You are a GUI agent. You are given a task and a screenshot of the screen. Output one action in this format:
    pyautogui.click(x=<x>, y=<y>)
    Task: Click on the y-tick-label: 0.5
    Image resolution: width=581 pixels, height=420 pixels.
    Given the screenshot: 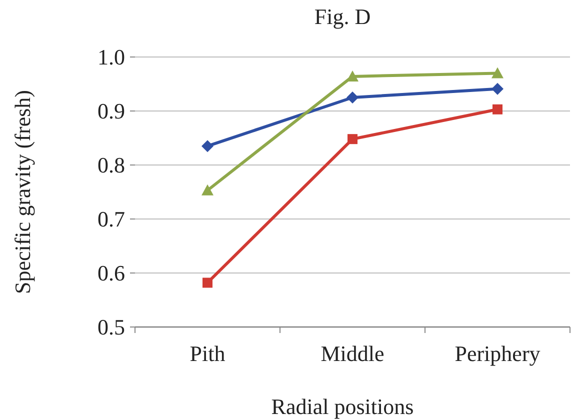 What is the action you would take?
    pyautogui.click(x=111, y=327)
    